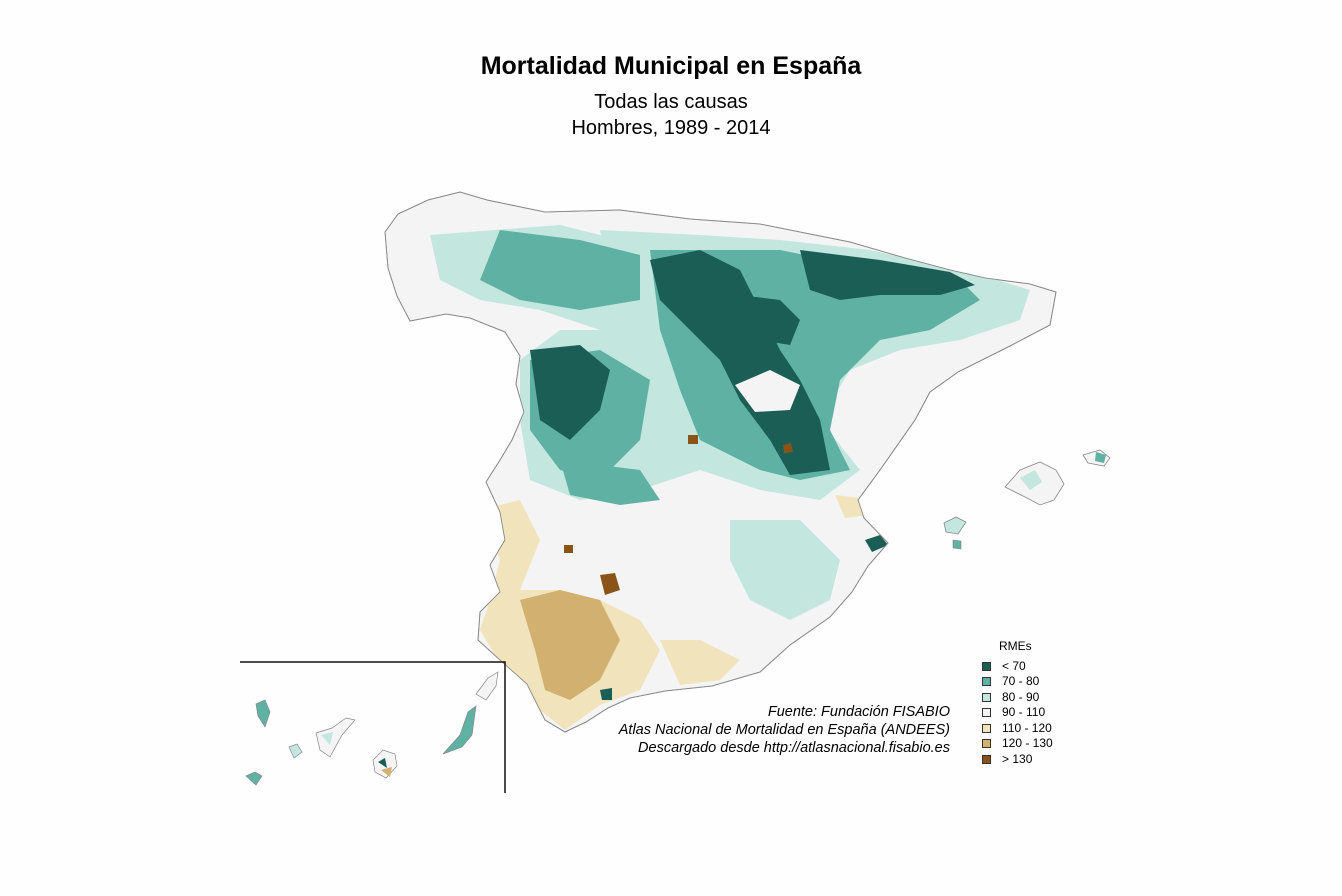 The image size is (1342, 896). I want to click on legend-label: 120 - 130, so click(1027, 743).